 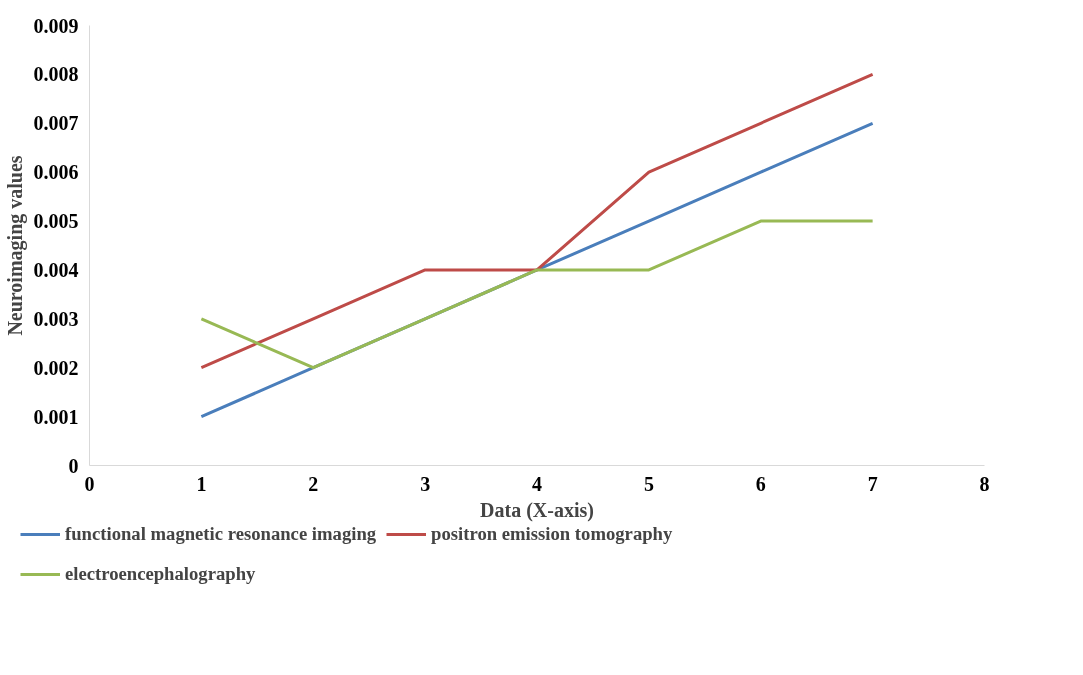 What do you see at coordinates (201, 483) in the screenshot?
I see `x-tick-label: 1` at bounding box center [201, 483].